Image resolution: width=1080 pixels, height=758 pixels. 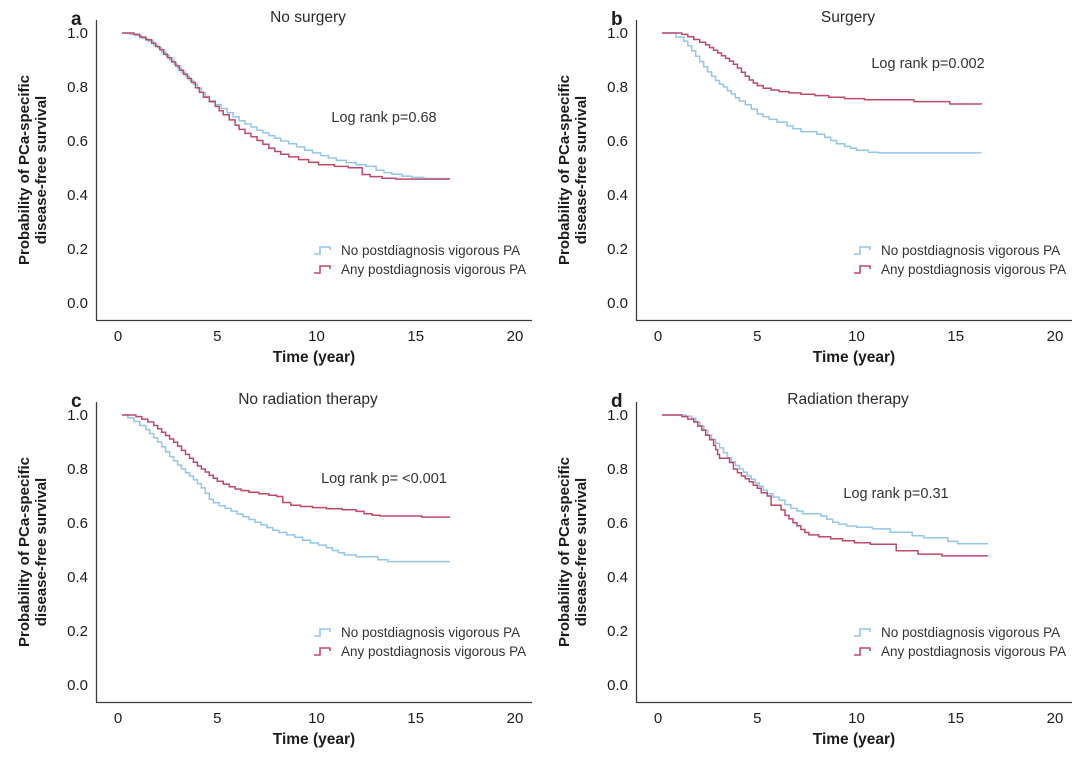 I want to click on panel-letter: d, so click(x=617, y=401).